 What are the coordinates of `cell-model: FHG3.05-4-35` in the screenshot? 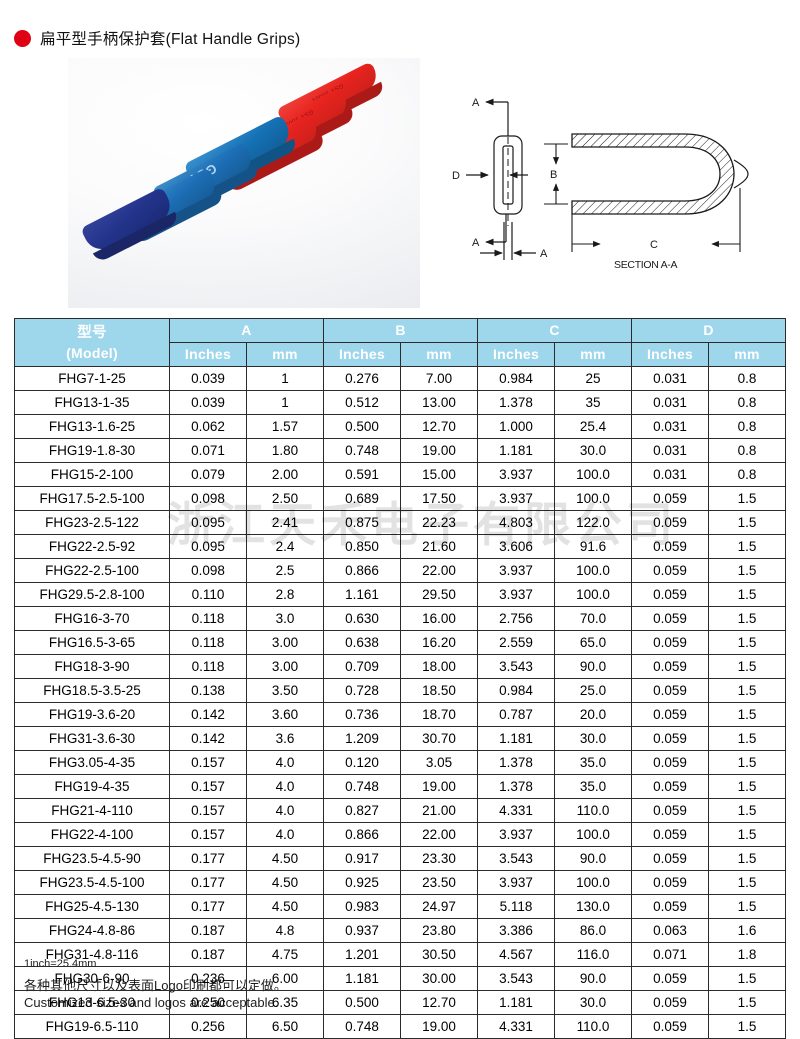 It's located at (92, 762).